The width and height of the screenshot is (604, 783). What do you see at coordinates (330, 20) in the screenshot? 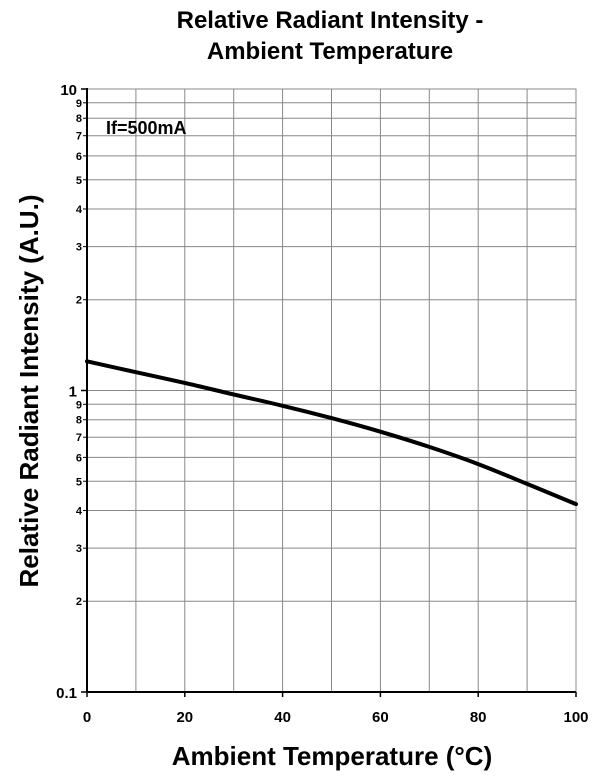
I see `chart-title-line-1: Relative Radiant Intensity -` at bounding box center [330, 20].